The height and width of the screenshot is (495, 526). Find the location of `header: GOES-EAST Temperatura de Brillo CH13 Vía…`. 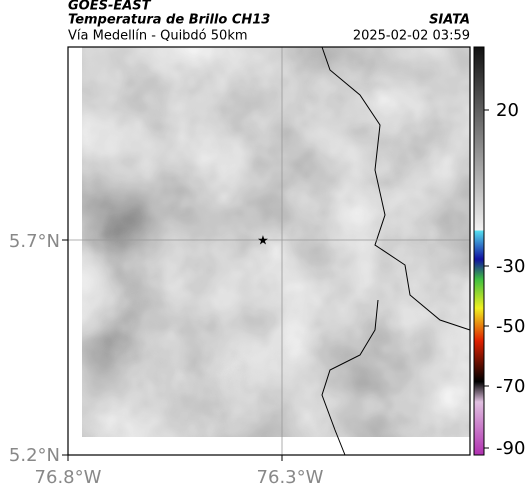

header: GOES-EAST Temperatura de Brillo CH13 Vía… is located at coordinates (269, 22).